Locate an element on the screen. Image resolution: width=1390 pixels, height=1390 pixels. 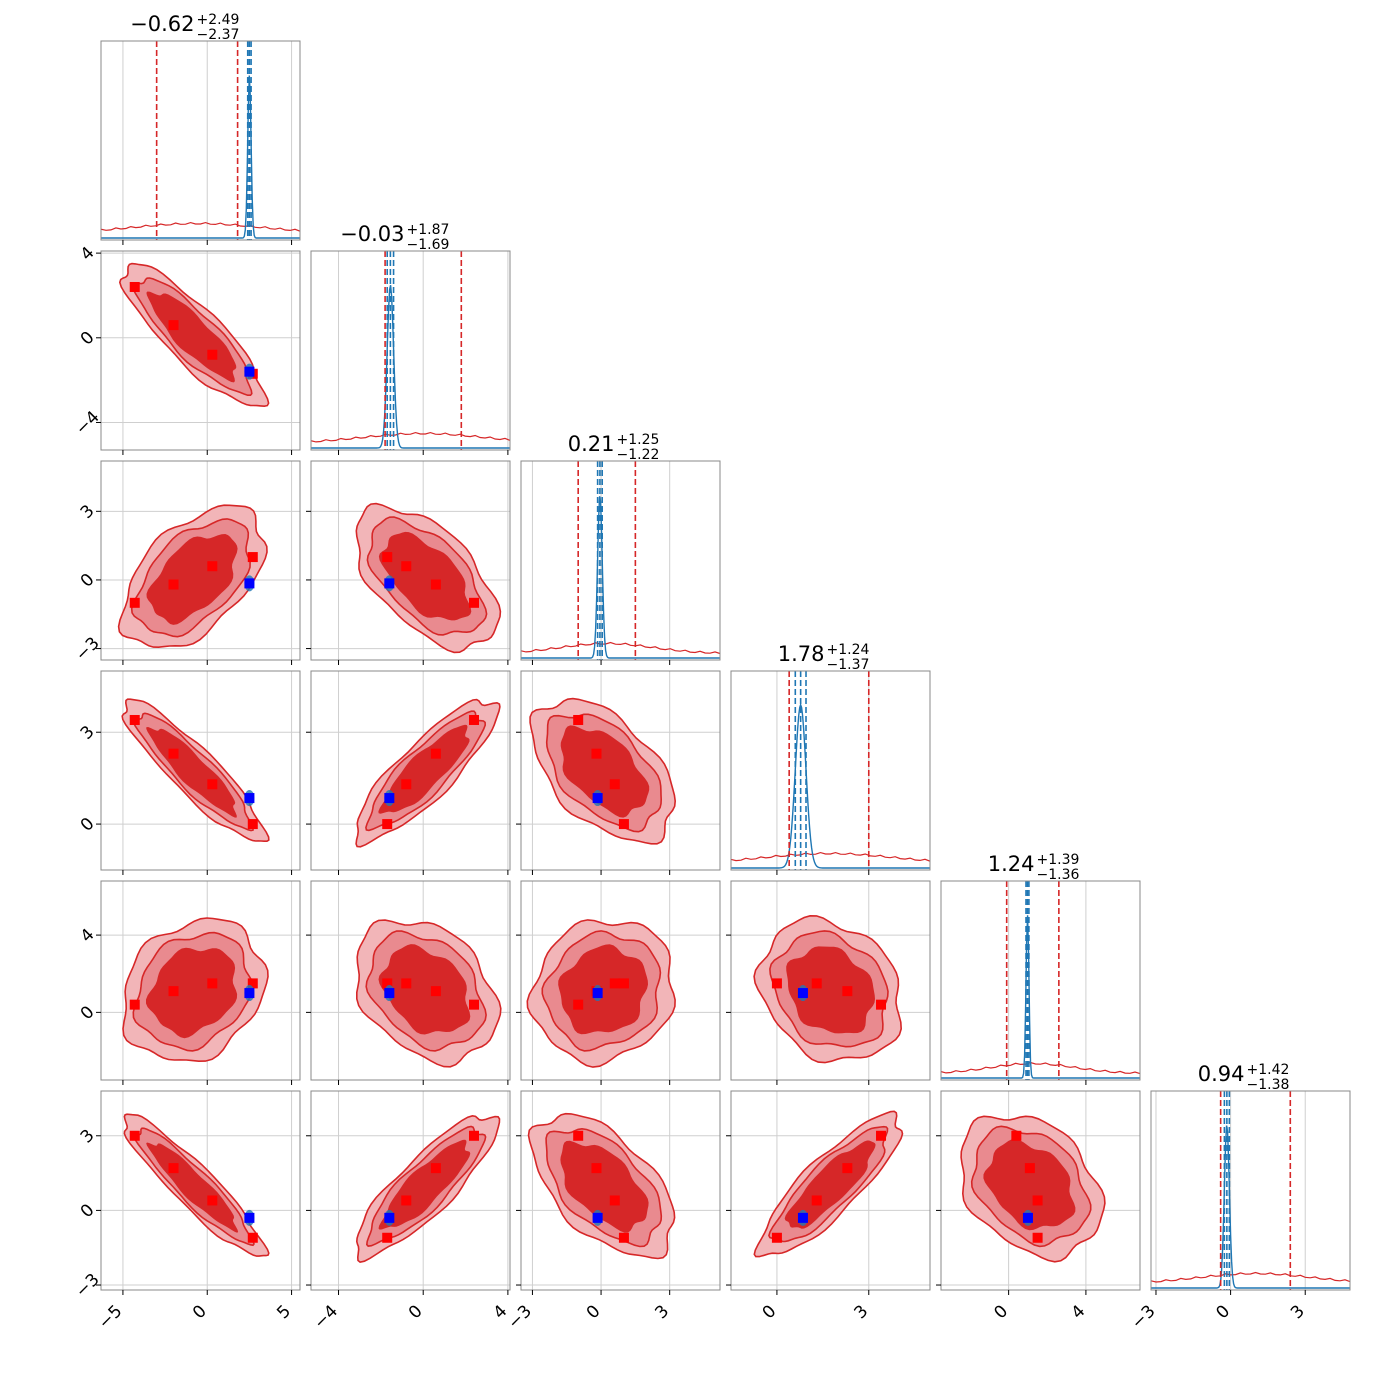
x-tick-label: −5 is located at coordinates (111, 1317).